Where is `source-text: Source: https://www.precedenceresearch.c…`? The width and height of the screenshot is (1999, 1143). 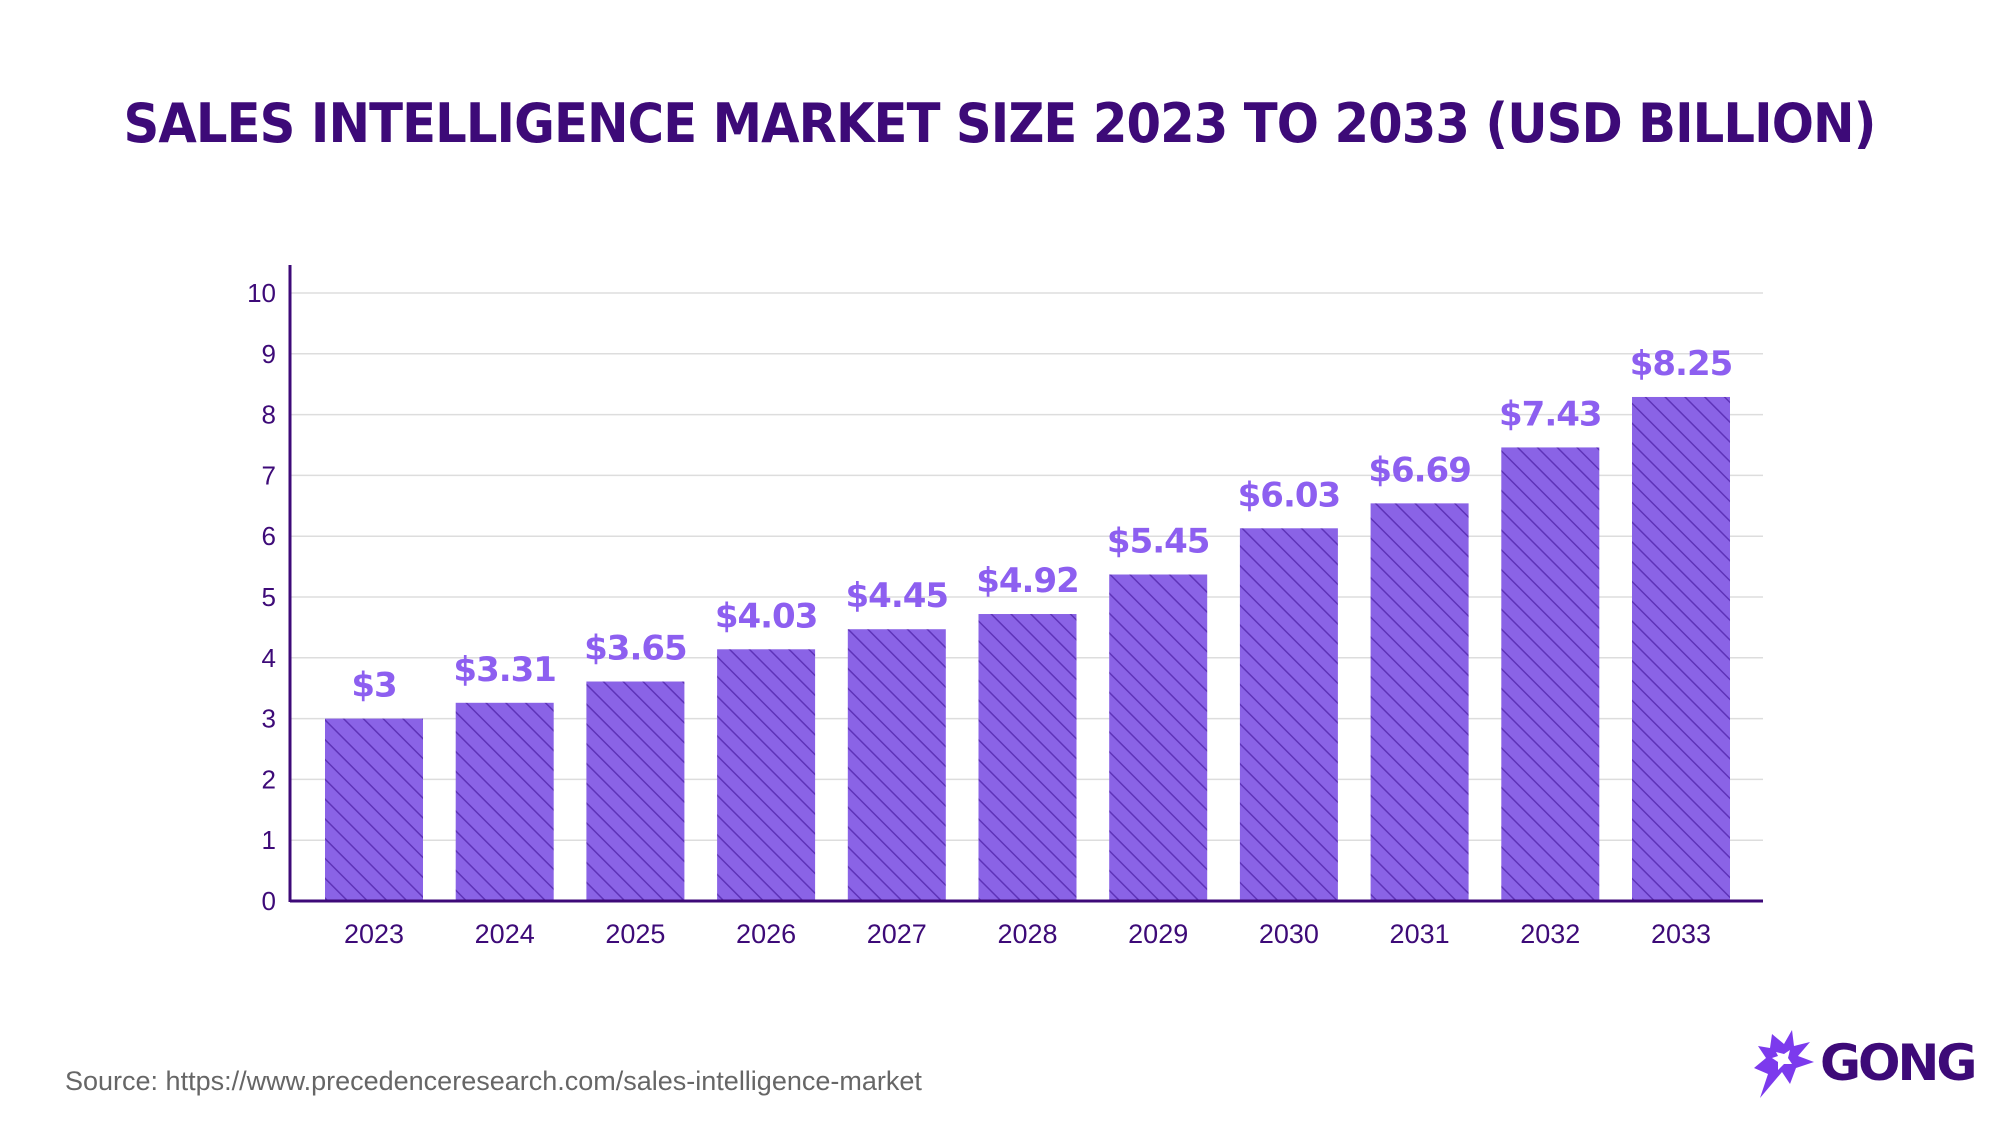
source-text: Source: https://www.precedenceresearch.c… is located at coordinates (493, 1081).